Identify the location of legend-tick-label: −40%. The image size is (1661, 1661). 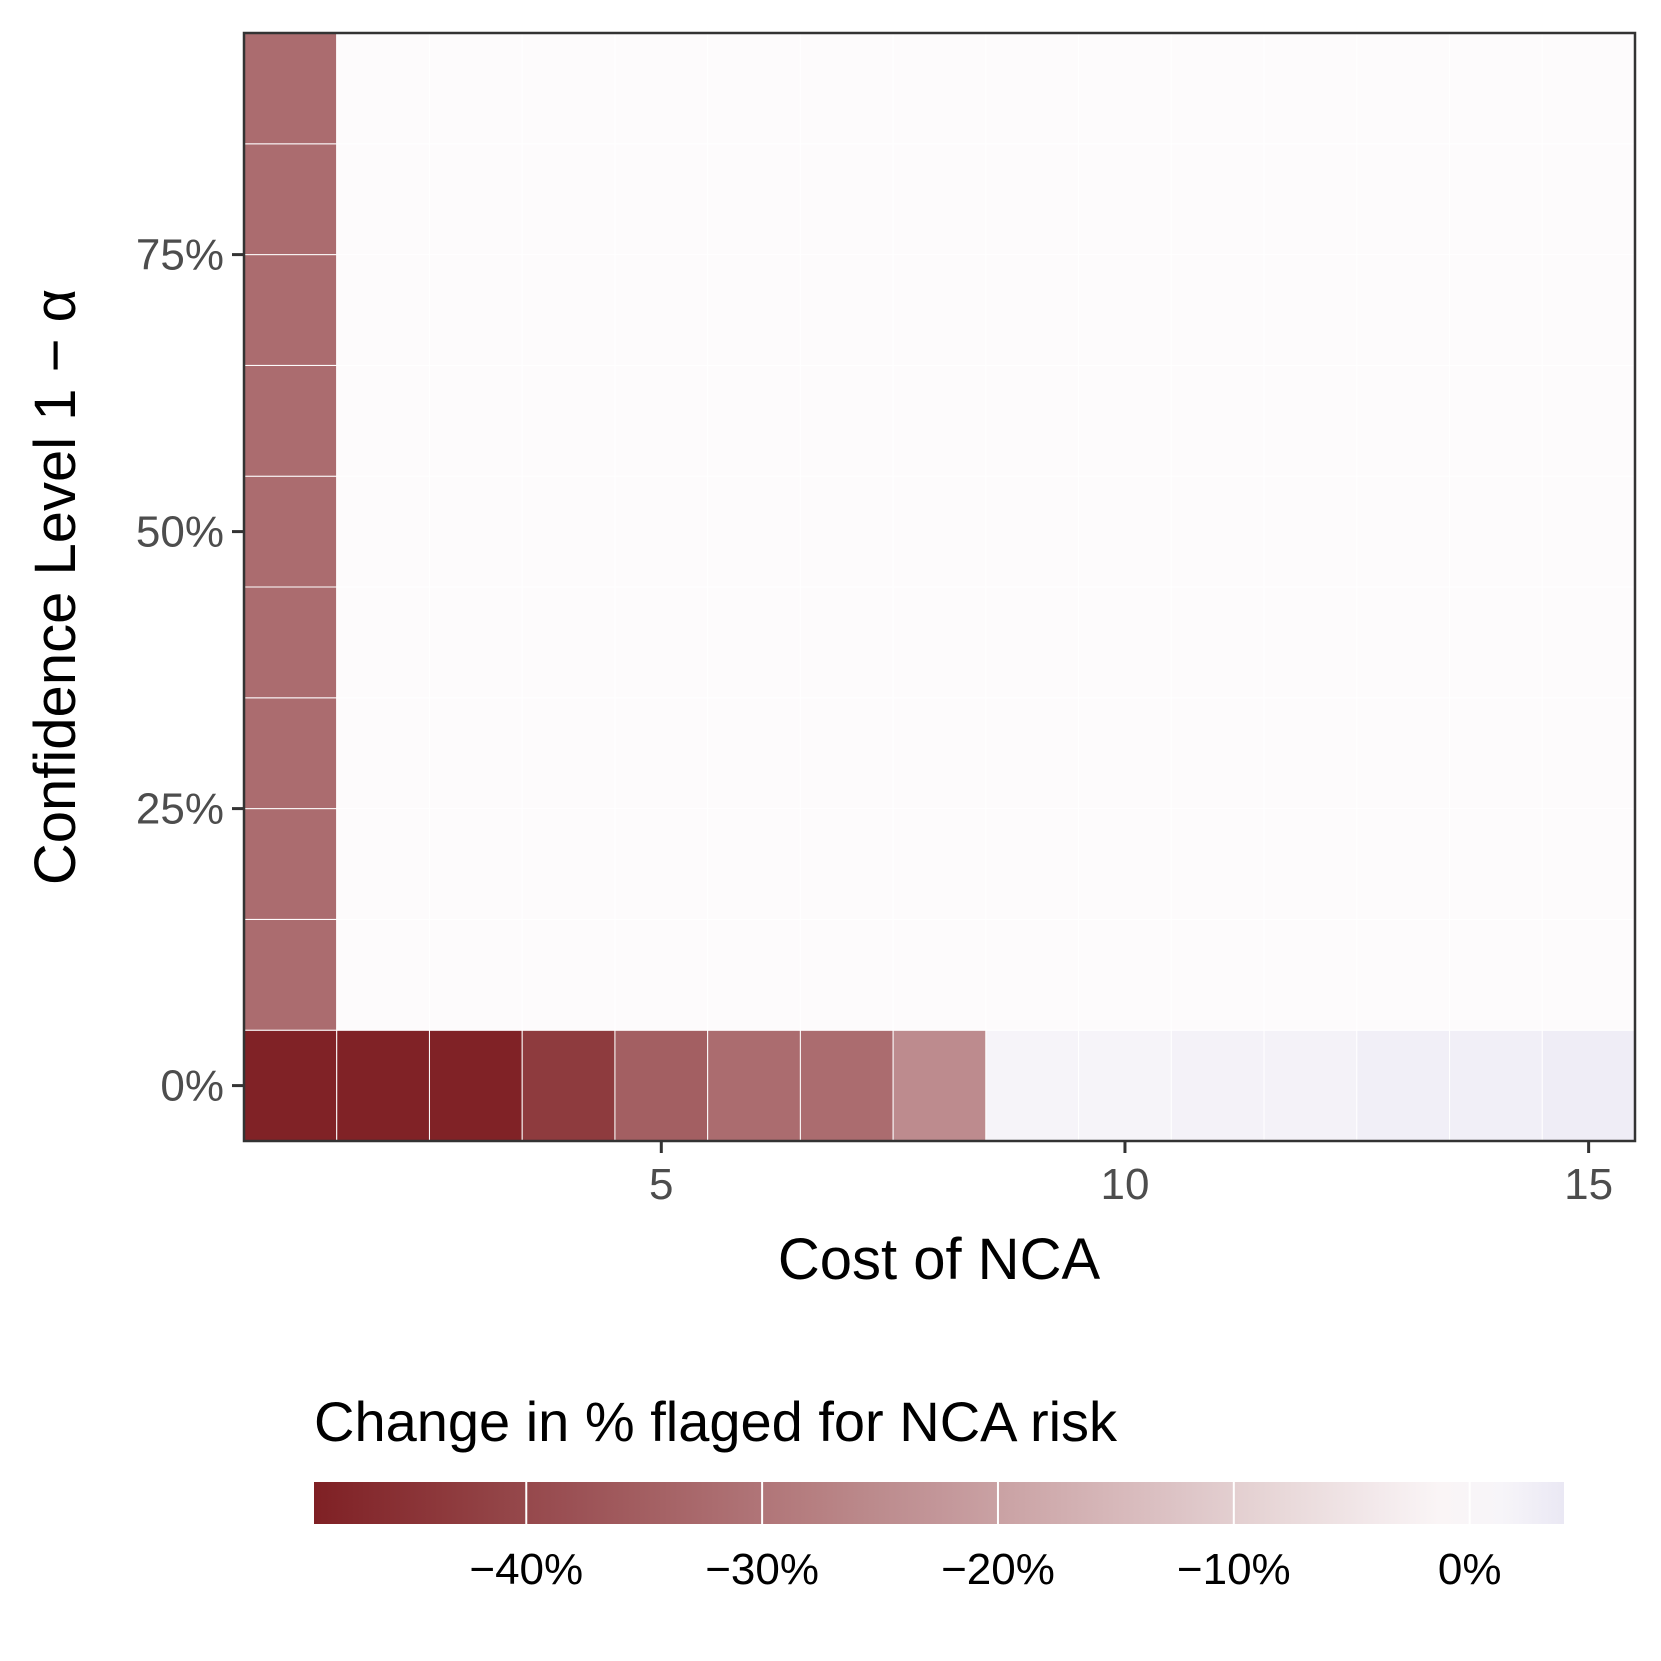
(526, 1569).